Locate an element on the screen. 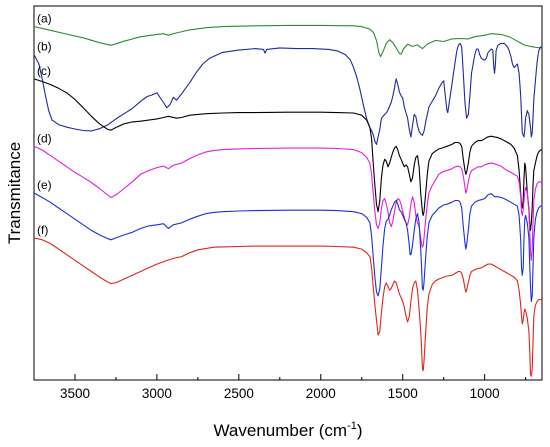 Image resolution: width=550 pixels, height=447 pixels. x-tick-label-3000: 3000 is located at coordinates (157, 393).